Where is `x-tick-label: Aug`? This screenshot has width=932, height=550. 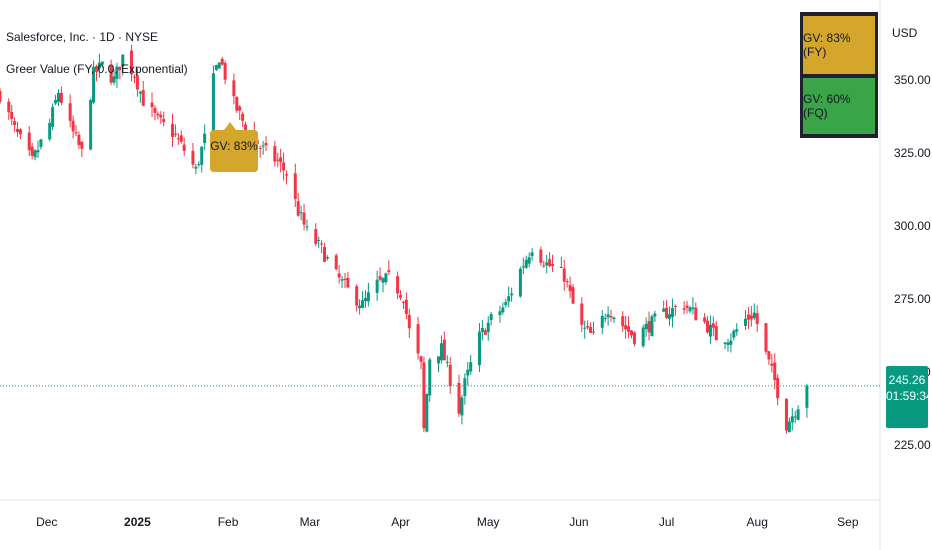 x-tick-label: Aug is located at coordinates (757, 522).